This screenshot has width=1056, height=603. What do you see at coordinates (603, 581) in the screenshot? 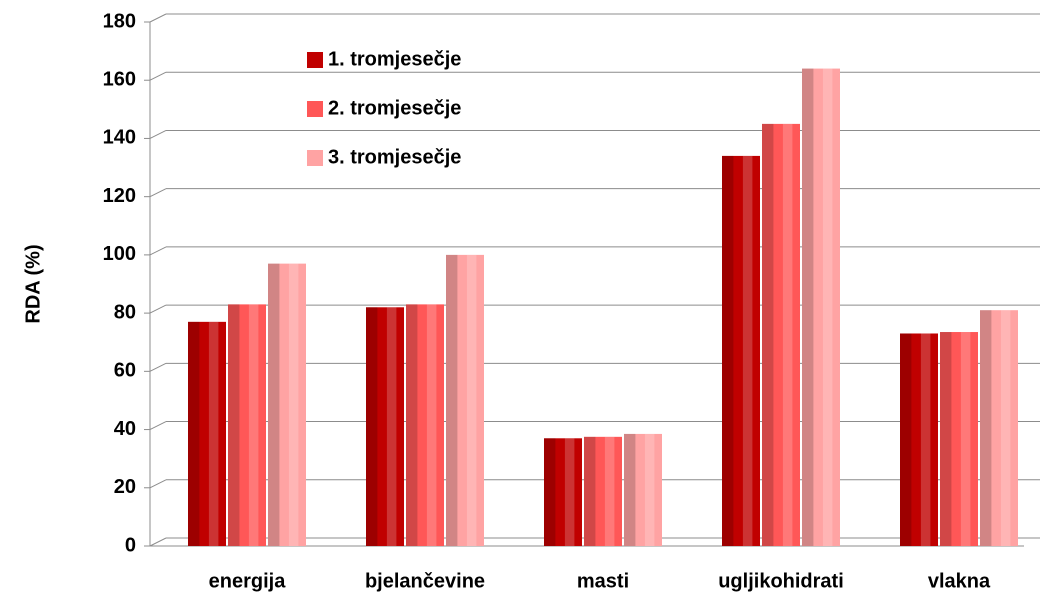
I see `x-tick-label: masti` at bounding box center [603, 581].